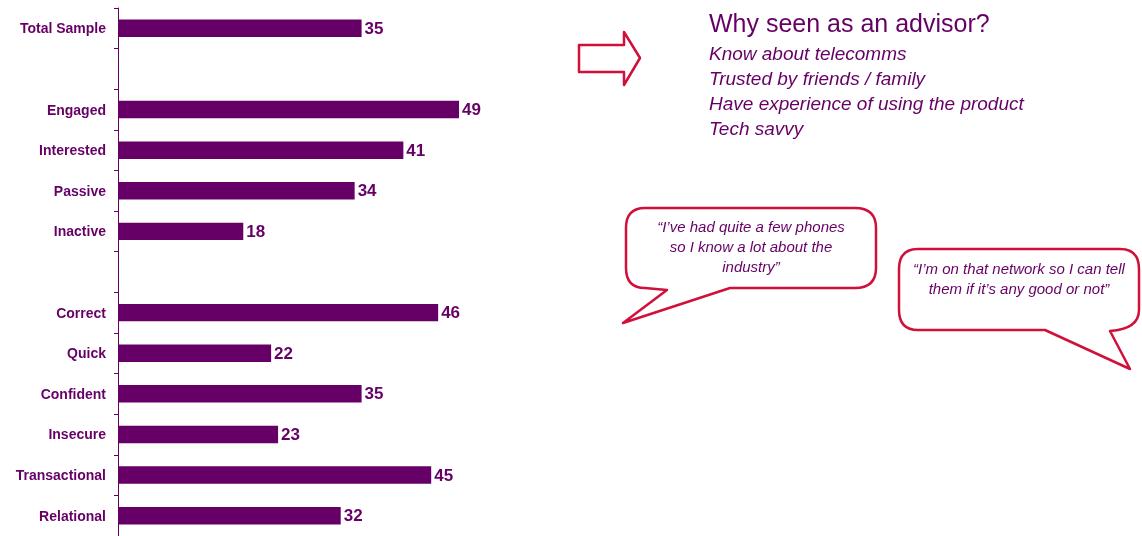 This screenshot has height=536, width=1142. What do you see at coordinates (284, 353) in the screenshot?
I see `data-label: 22` at bounding box center [284, 353].